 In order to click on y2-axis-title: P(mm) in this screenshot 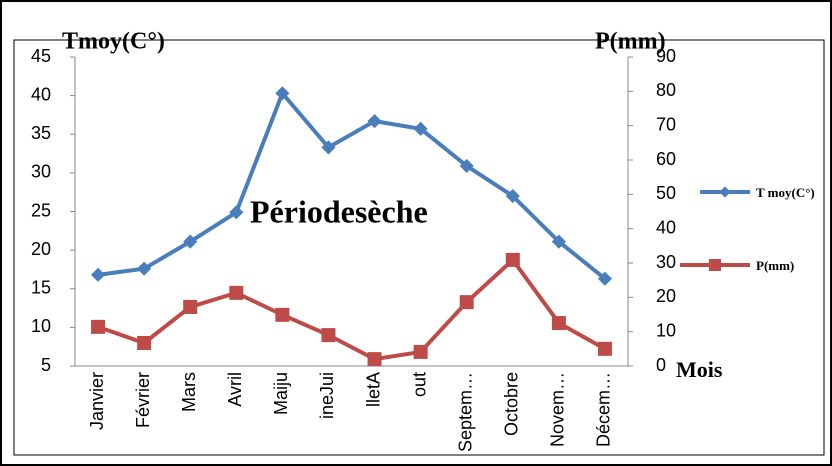, I will do `click(630, 42)`.